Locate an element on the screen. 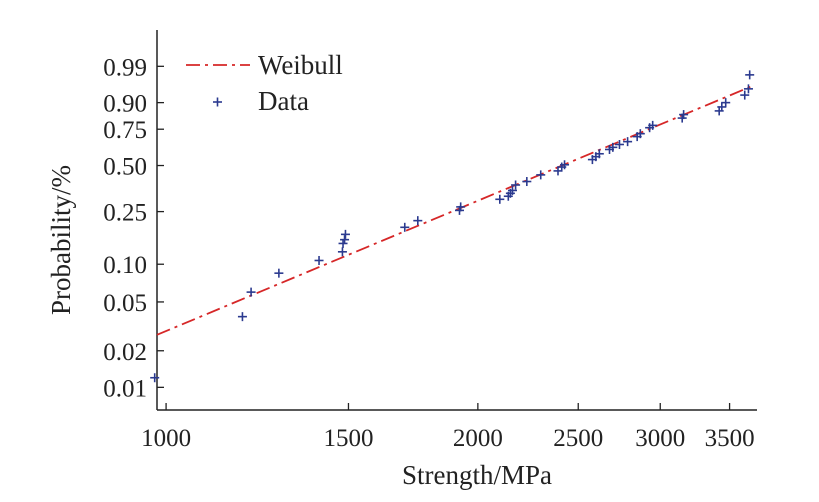 The height and width of the screenshot is (502, 819). x-tick-label: 1000 is located at coordinates (166, 438).